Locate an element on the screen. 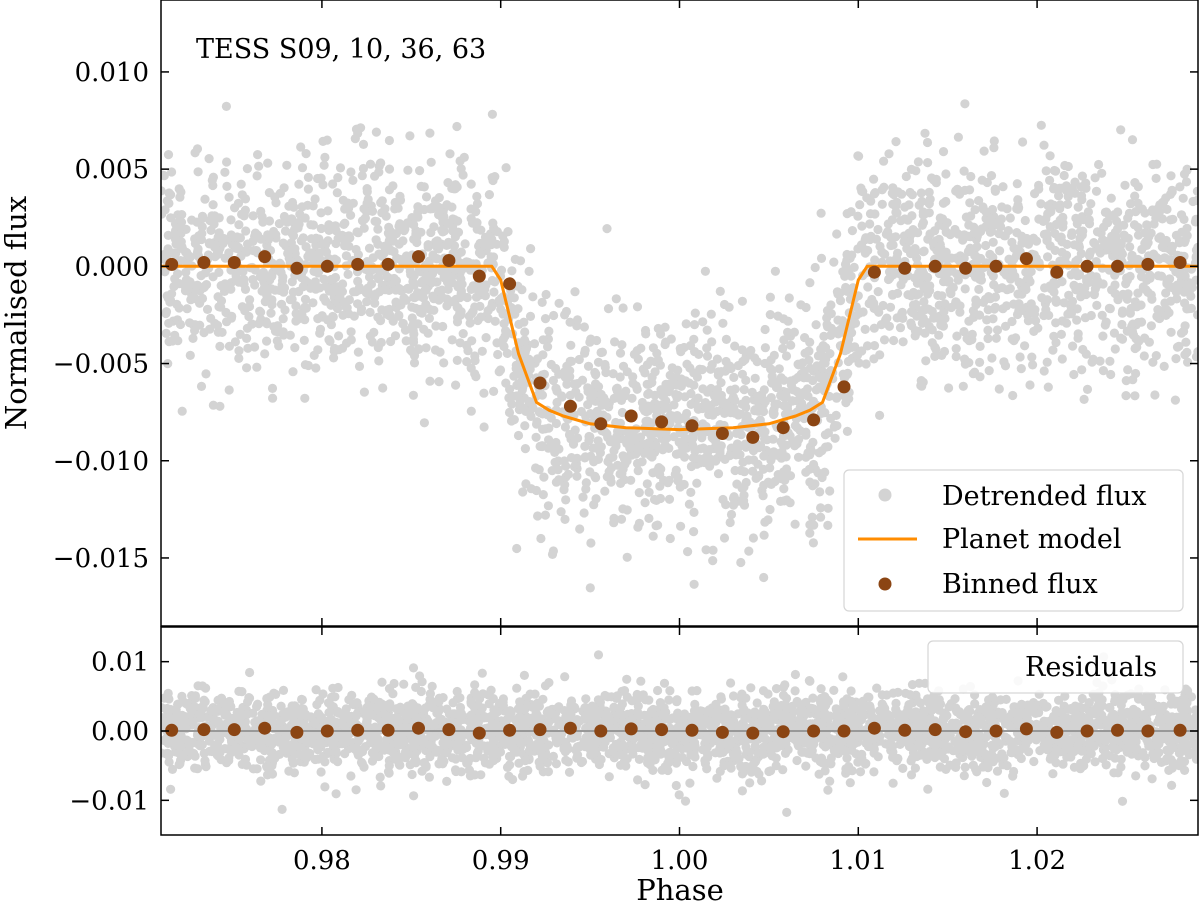 This screenshot has width=1200, height=910. y-tick-label: 0.000 is located at coordinates (112, 267).